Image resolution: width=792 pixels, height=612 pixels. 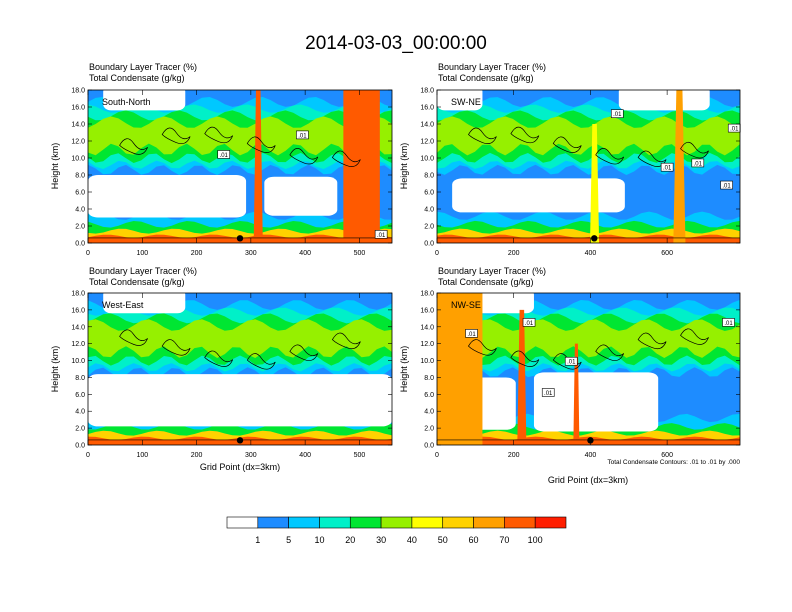 I want to click on x-tick-label: 600, so click(x=667, y=455).